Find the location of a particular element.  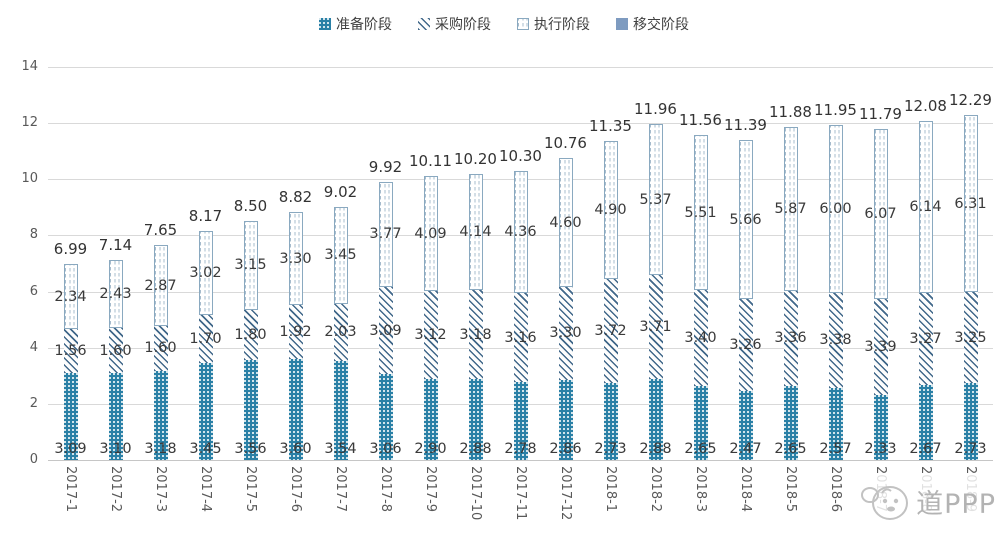

legend-item: 采购阶段 is located at coordinates (454, 24).